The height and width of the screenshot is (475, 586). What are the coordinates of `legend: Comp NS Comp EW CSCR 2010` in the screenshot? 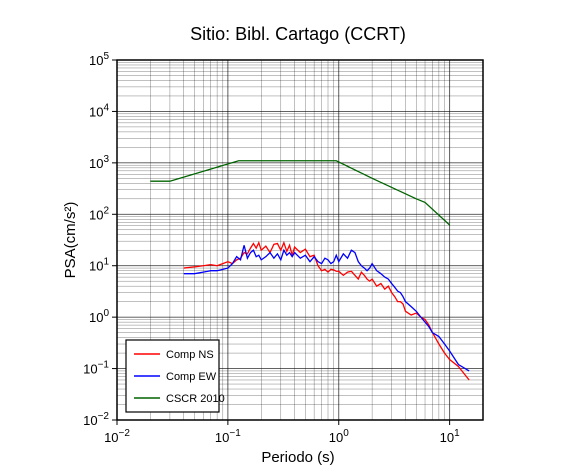 It's located at (175, 376).